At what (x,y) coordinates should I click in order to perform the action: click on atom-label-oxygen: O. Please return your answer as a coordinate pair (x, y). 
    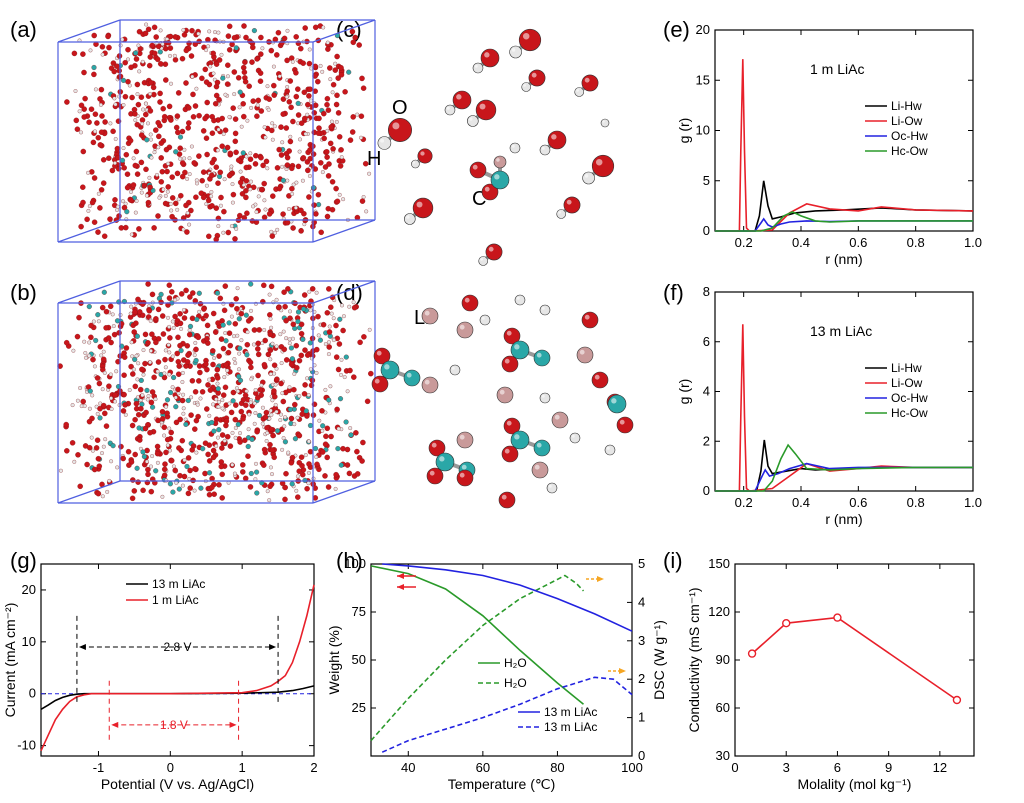
    Looking at the image, I should click on (400, 108).